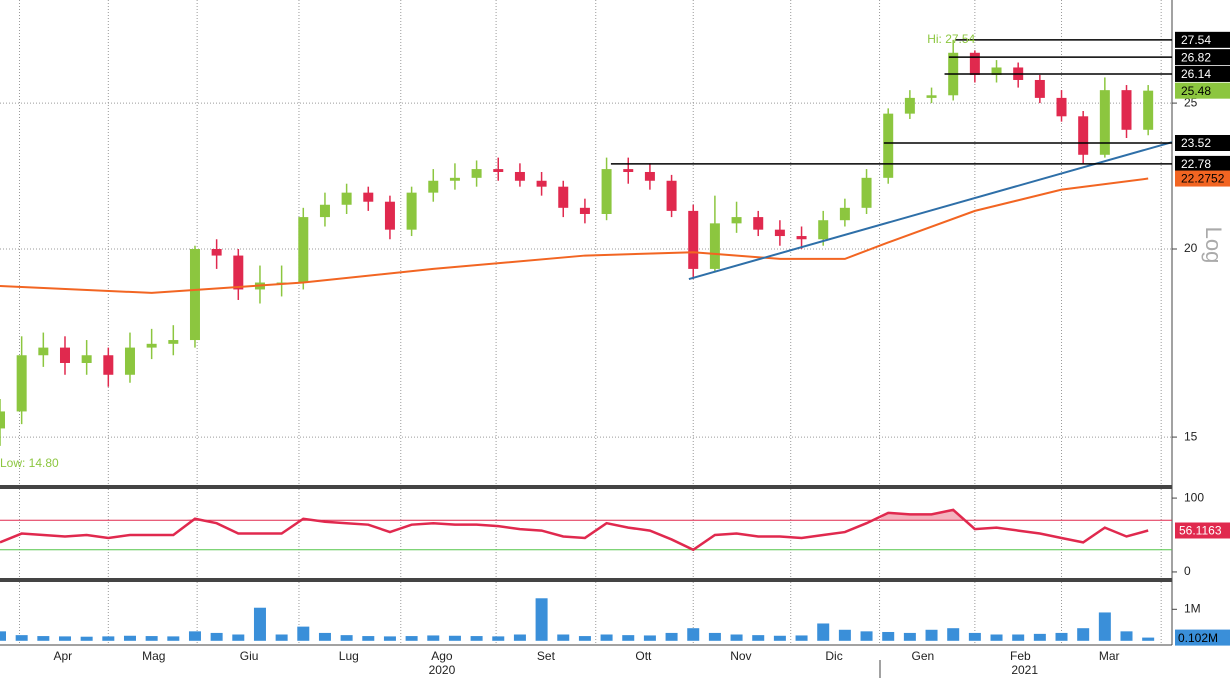 Image resolution: width=1230 pixels, height=678 pixels. What do you see at coordinates (740, 656) in the screenshot?
I see `x-tick-label: Nov` at bounding box center [740, 656].